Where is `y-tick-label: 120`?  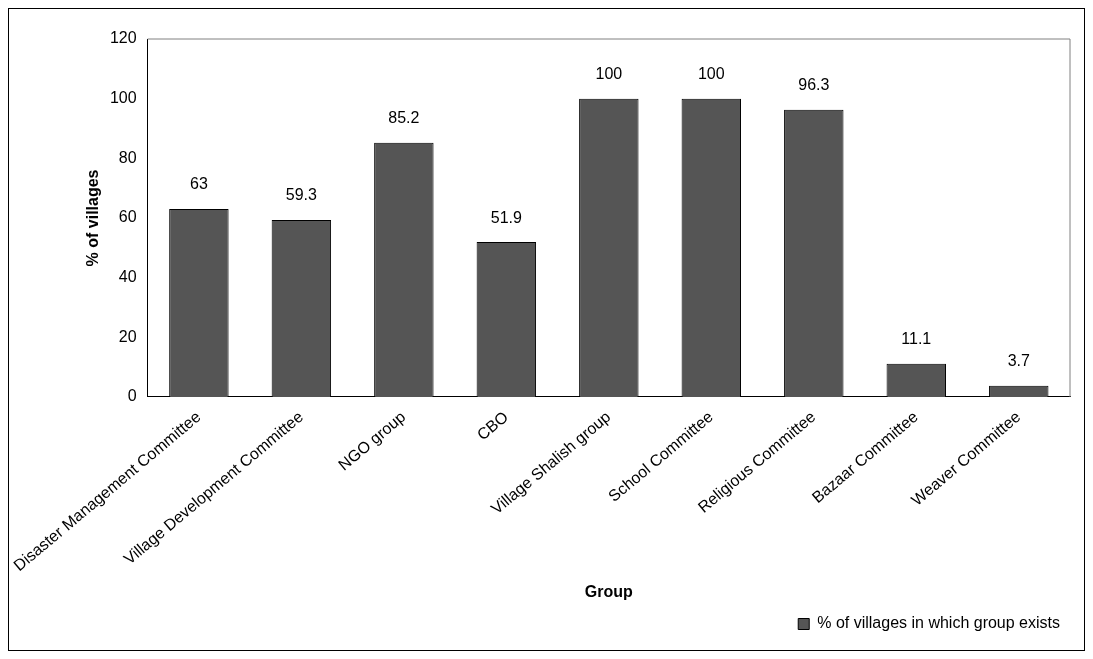
y-tick-label: 120 is located at coordinates (123, 38).